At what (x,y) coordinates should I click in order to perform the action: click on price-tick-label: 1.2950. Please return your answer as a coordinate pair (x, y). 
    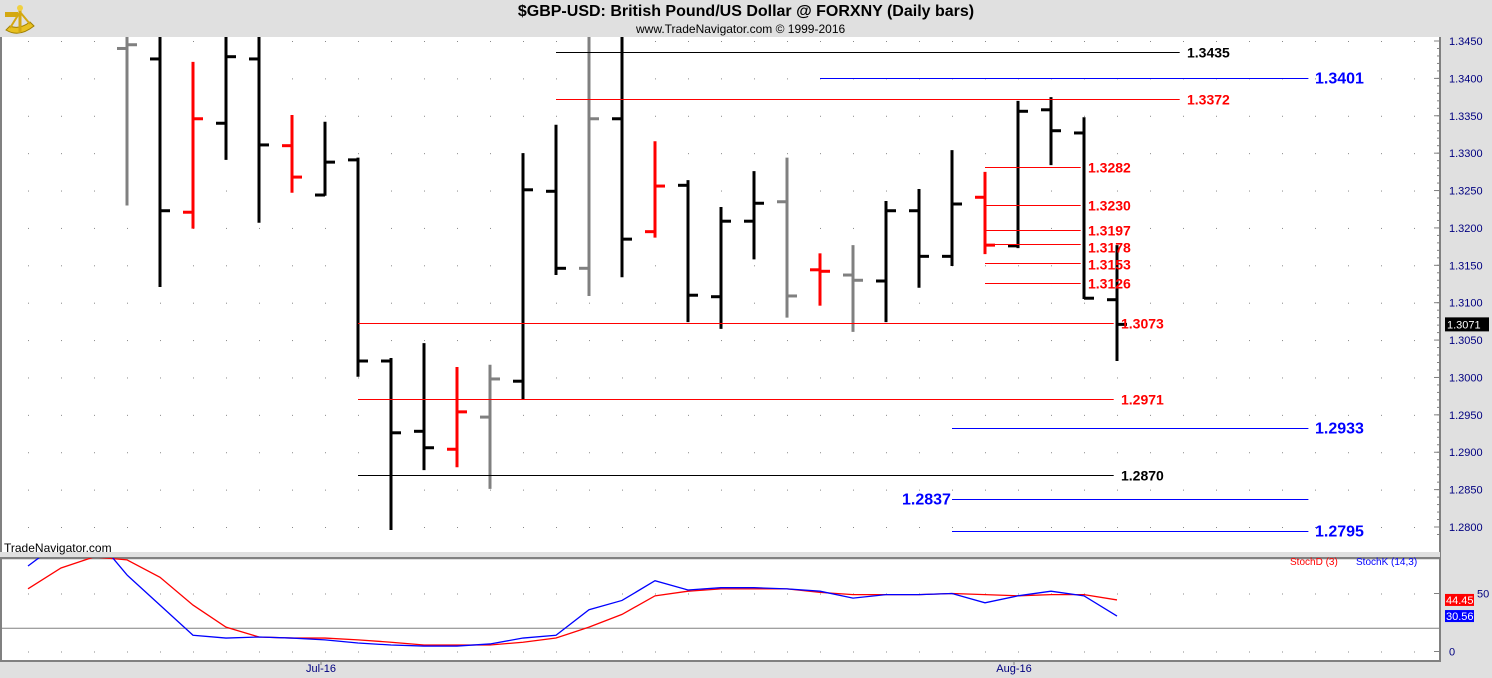
    Looking at the image, I should click on (1466, 416).